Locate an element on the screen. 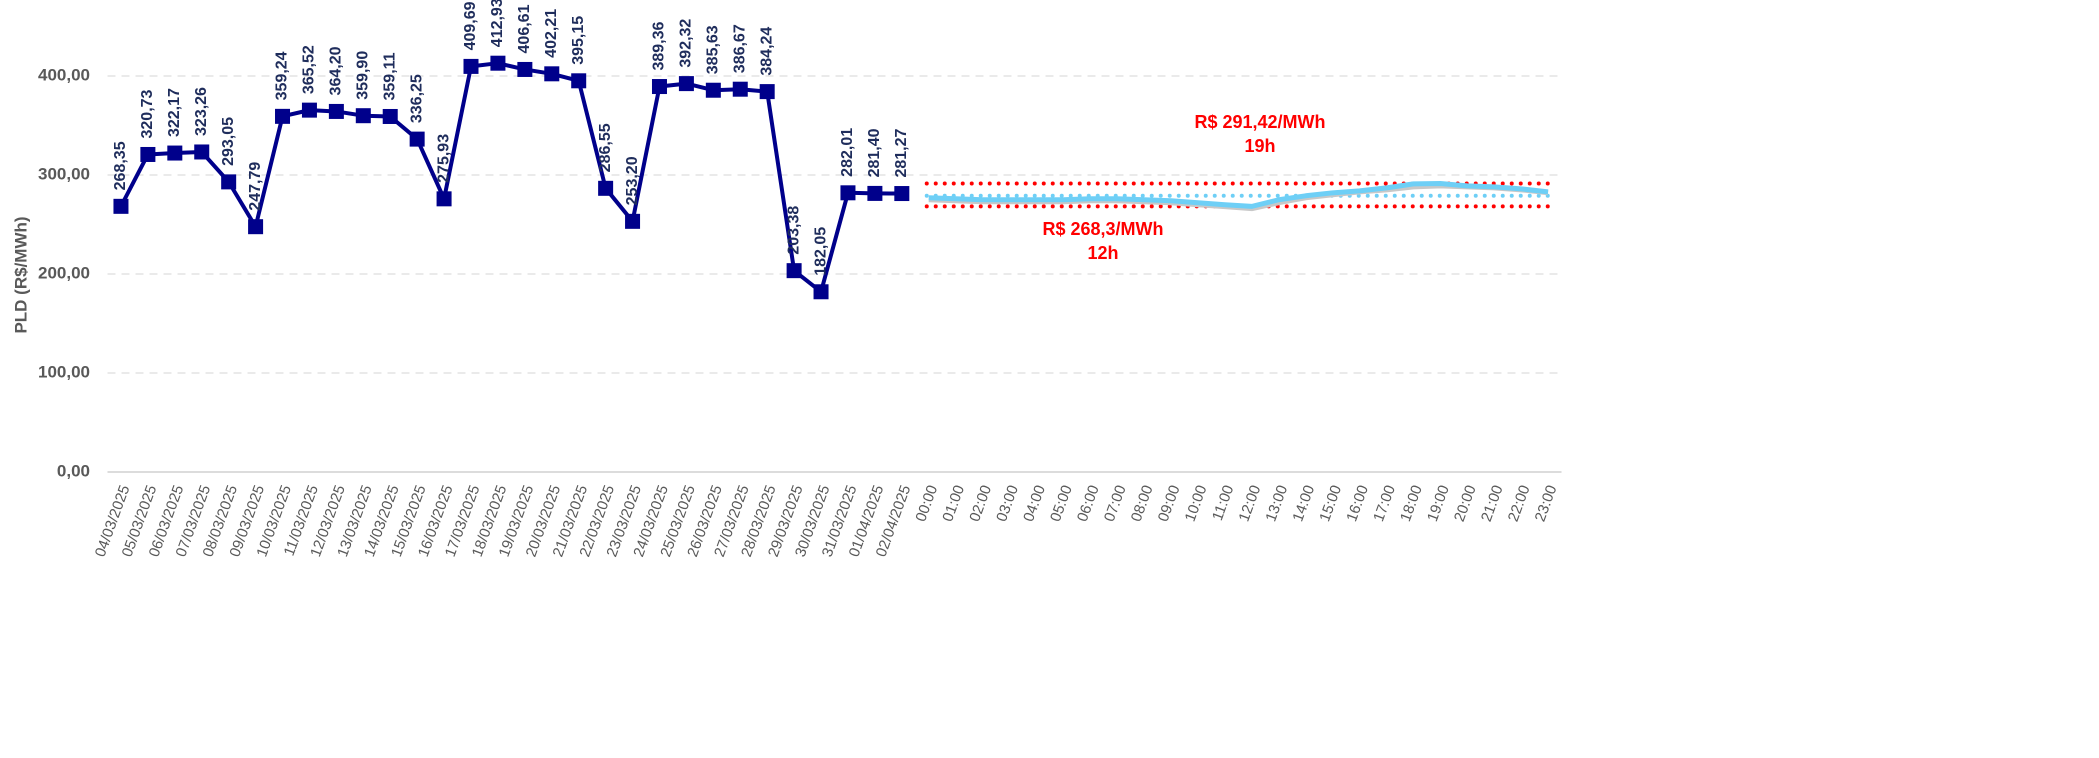 This screenshot has width=2099, height=758. y-tick-label: 300,00 is located at coordinates (64, 173).